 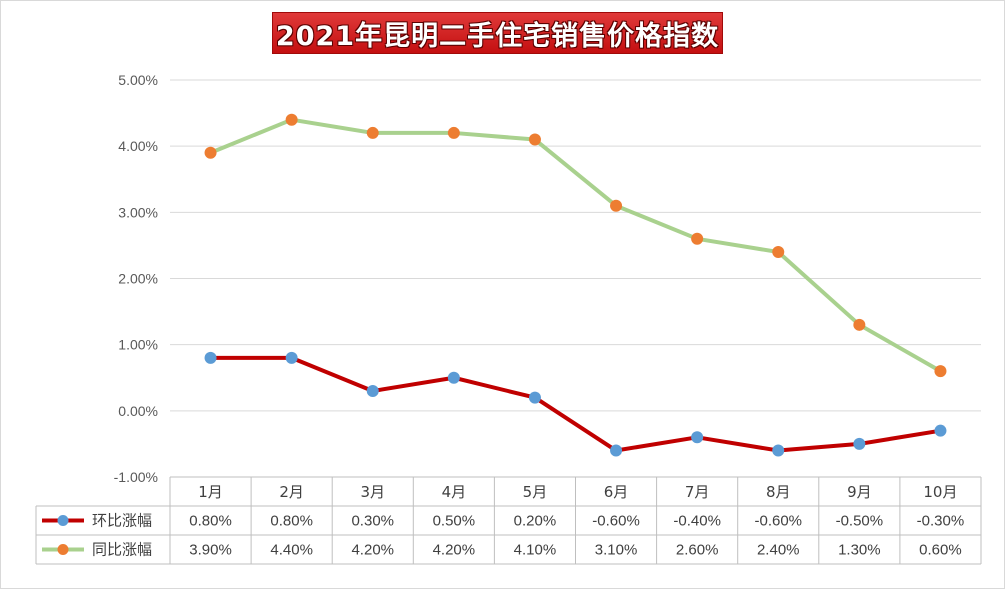 What do you see at coordinates (697, 492) in the screenshot?
I see `x-category-label: 7月` at bounding box center [697, 492].